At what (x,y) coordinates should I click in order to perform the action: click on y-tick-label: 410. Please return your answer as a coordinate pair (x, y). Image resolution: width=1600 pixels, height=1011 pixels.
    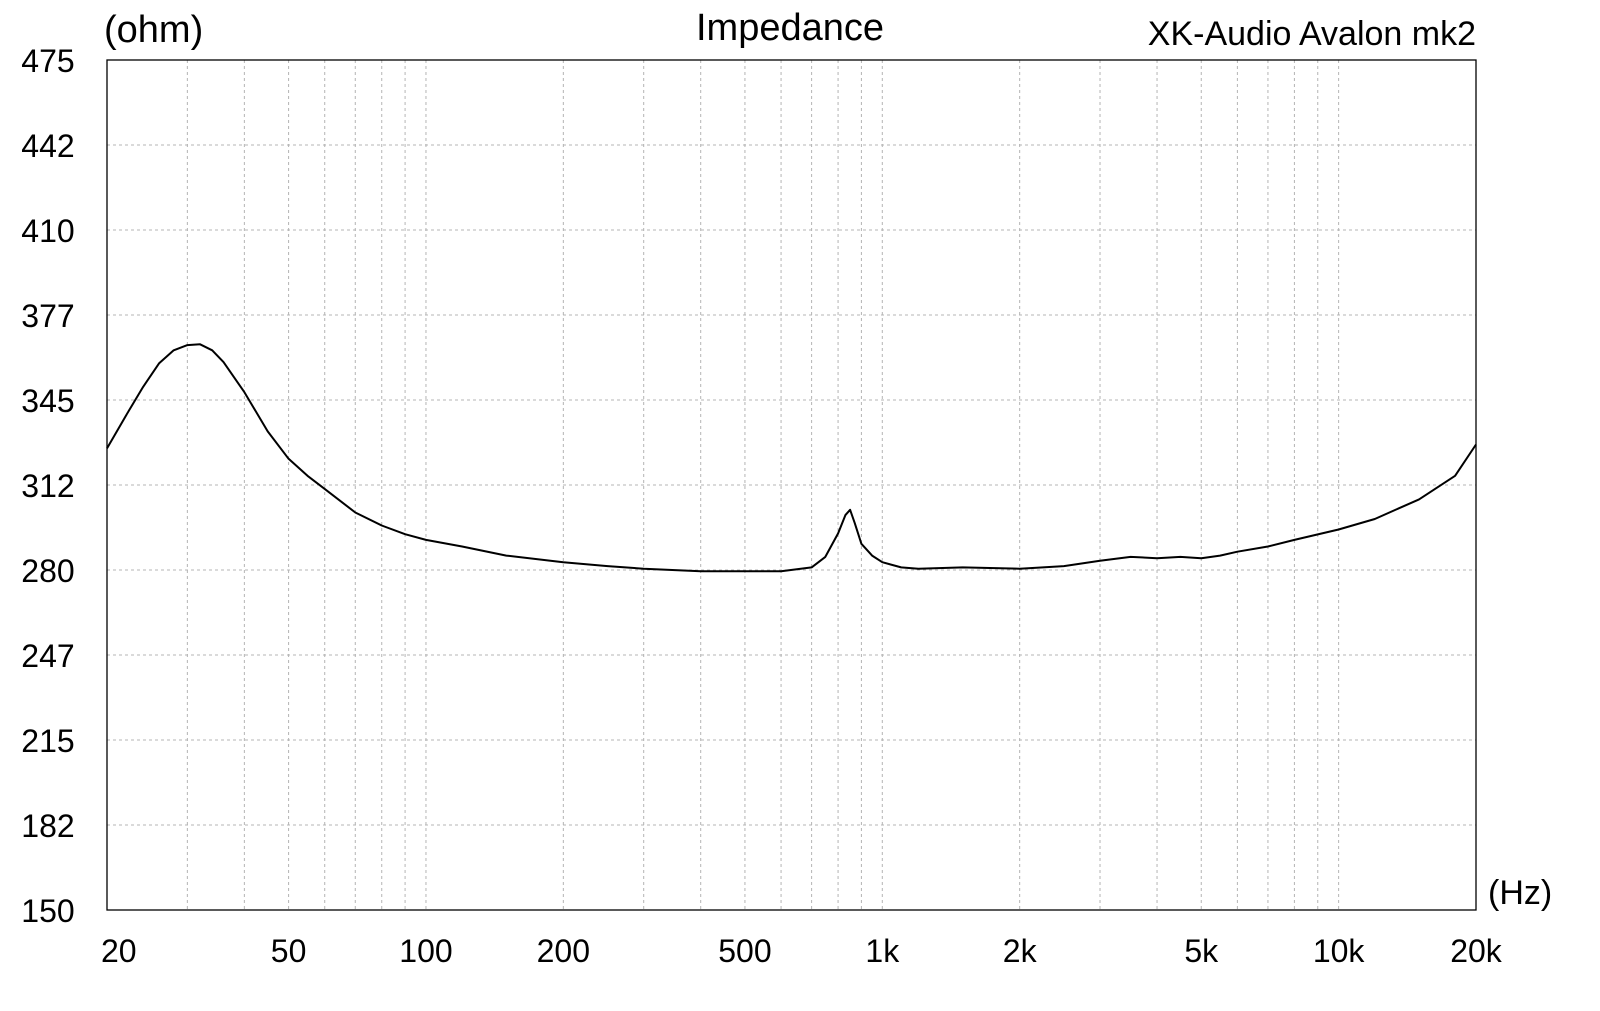
    Looking at the image, I should click on (47, 231).